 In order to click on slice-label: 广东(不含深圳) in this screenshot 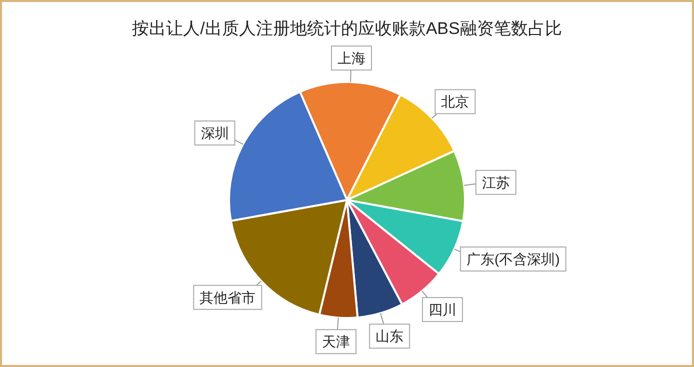, I will do `click(513, 259)`.